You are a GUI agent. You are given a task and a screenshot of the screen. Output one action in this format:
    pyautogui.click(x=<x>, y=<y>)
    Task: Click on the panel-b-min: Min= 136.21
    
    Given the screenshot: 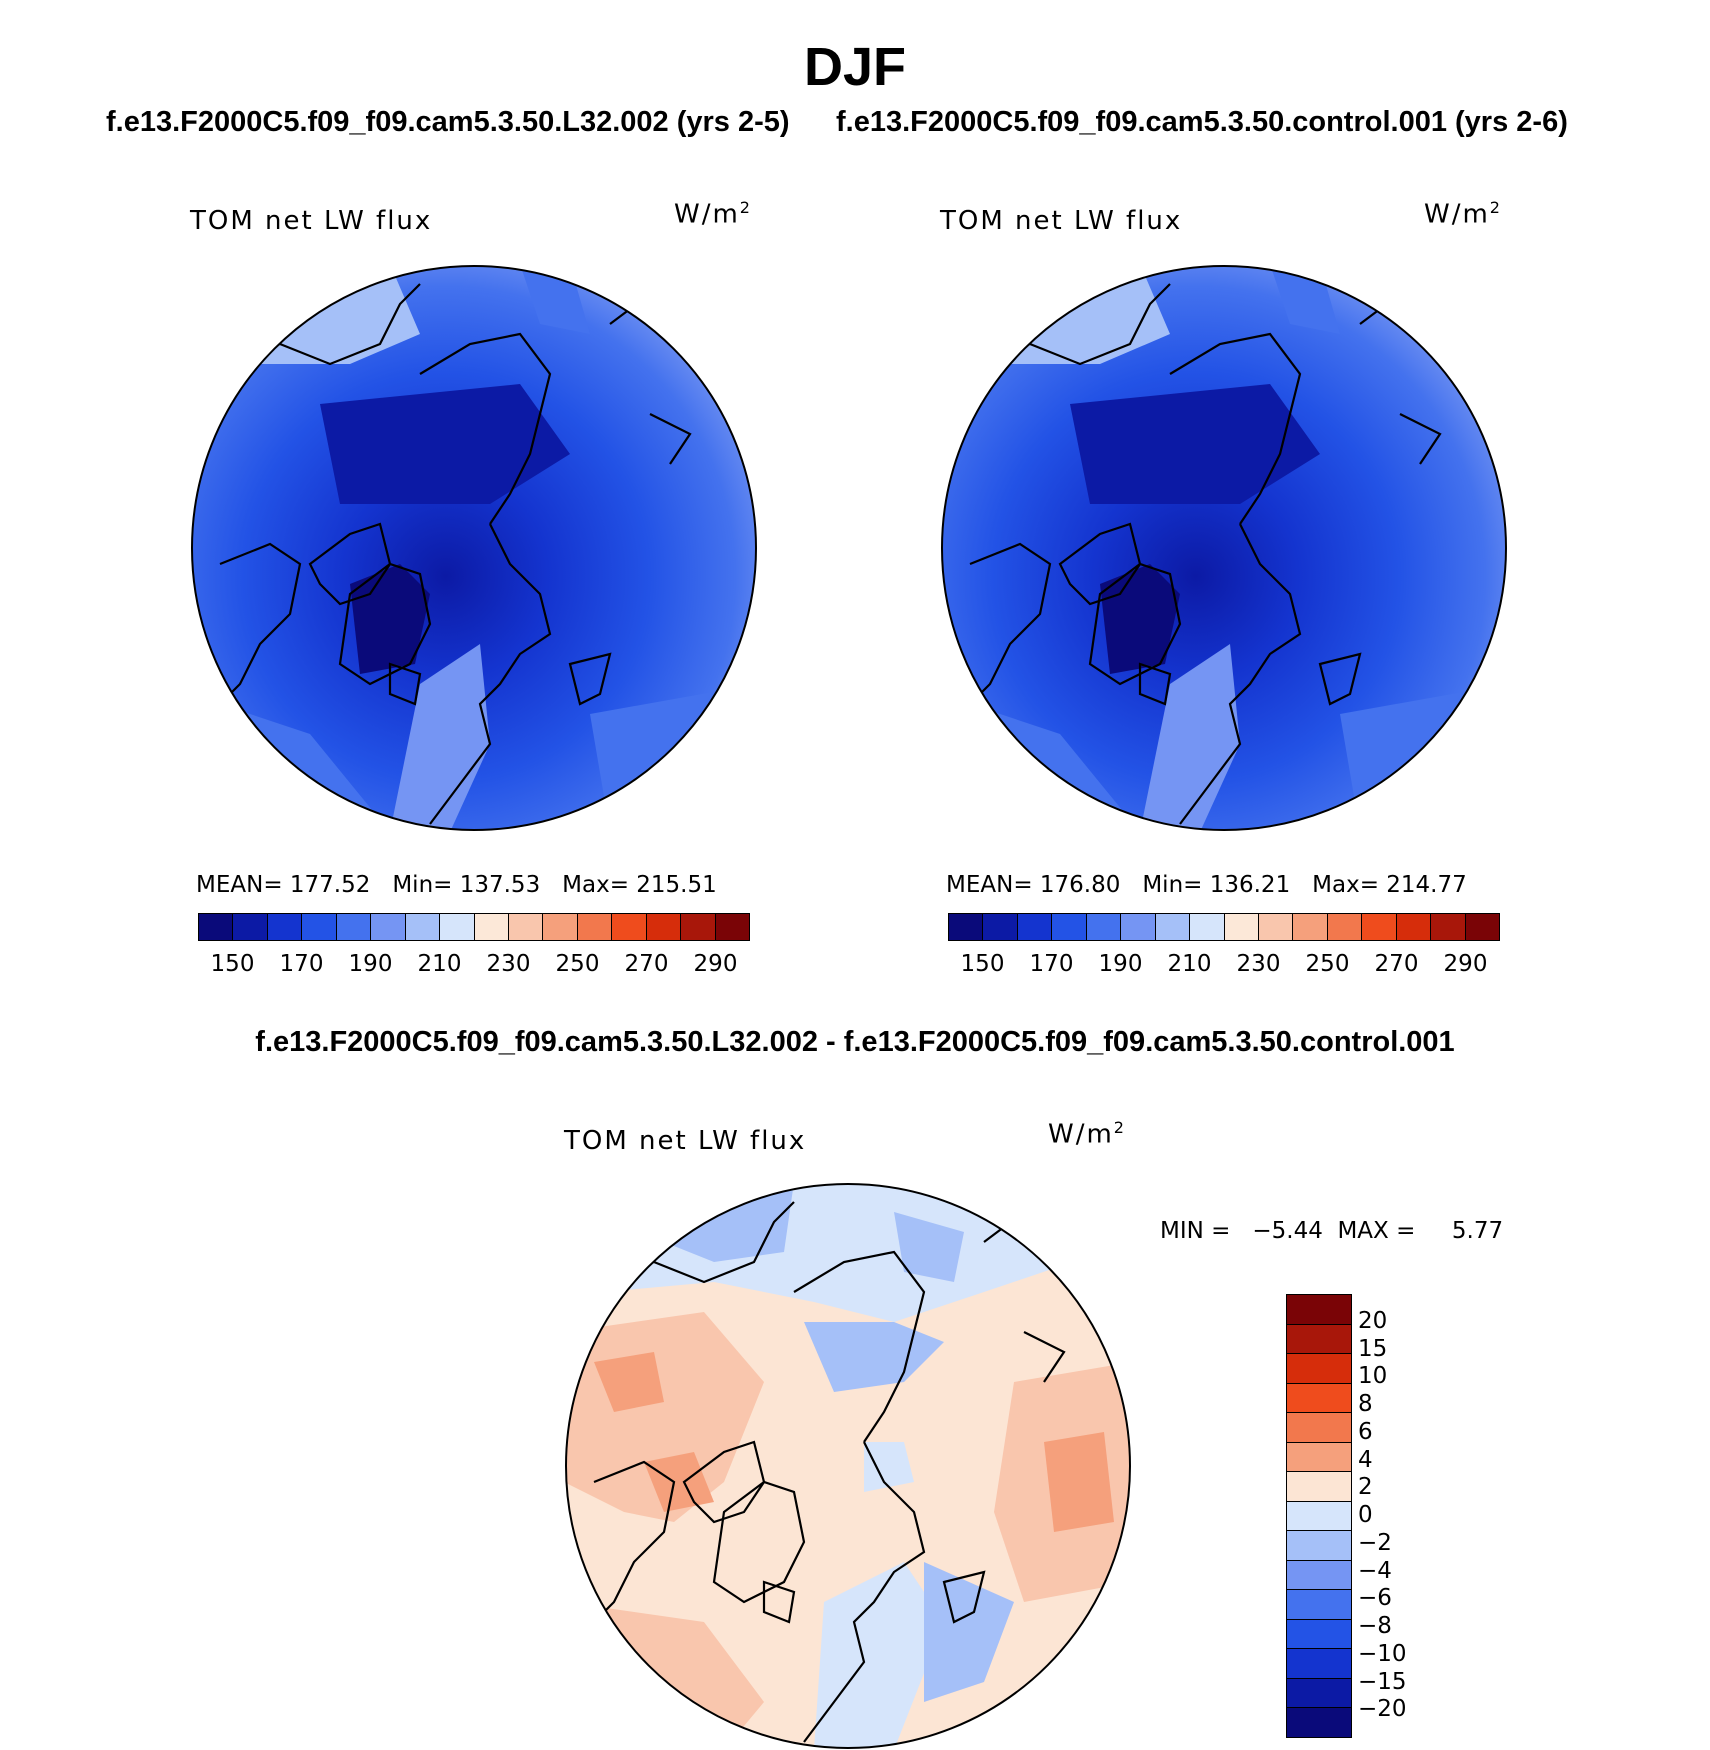 What is the action you would take?
    pyautogui.click(x=1216, y=885)
    